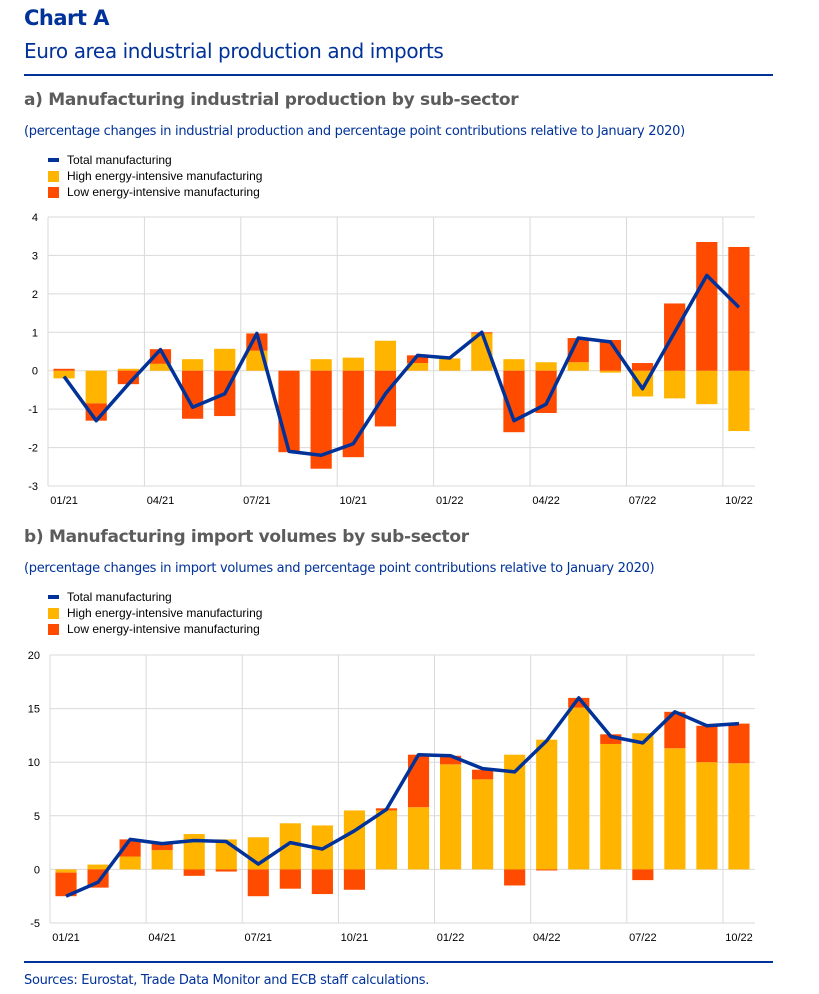  What do you see at coordinates (398, 75) in the screenshot?
I see `title-divider` at bounding box center [398, 75].